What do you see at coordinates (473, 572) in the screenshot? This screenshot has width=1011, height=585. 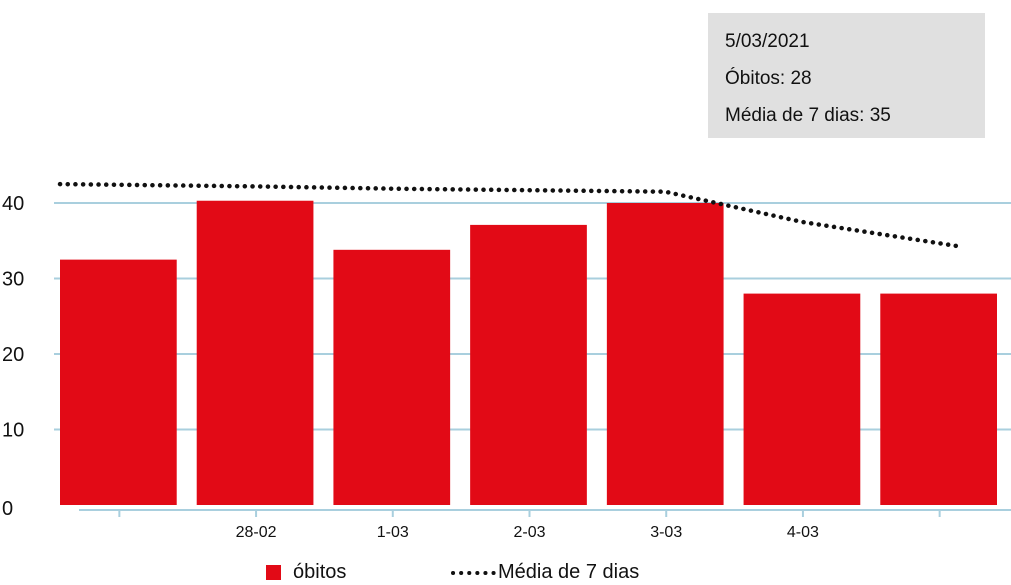 I see `legend-swatch-line` at bounding box center [473, 572].